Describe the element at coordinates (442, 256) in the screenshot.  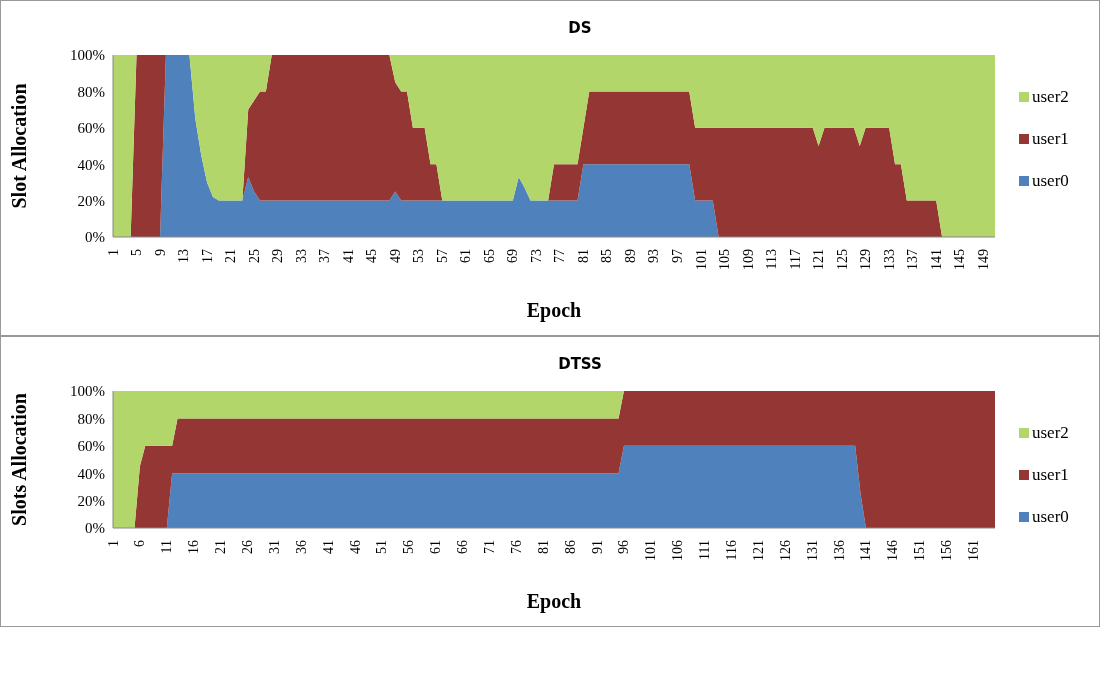
I see `x-tick-label: 57` at that location.